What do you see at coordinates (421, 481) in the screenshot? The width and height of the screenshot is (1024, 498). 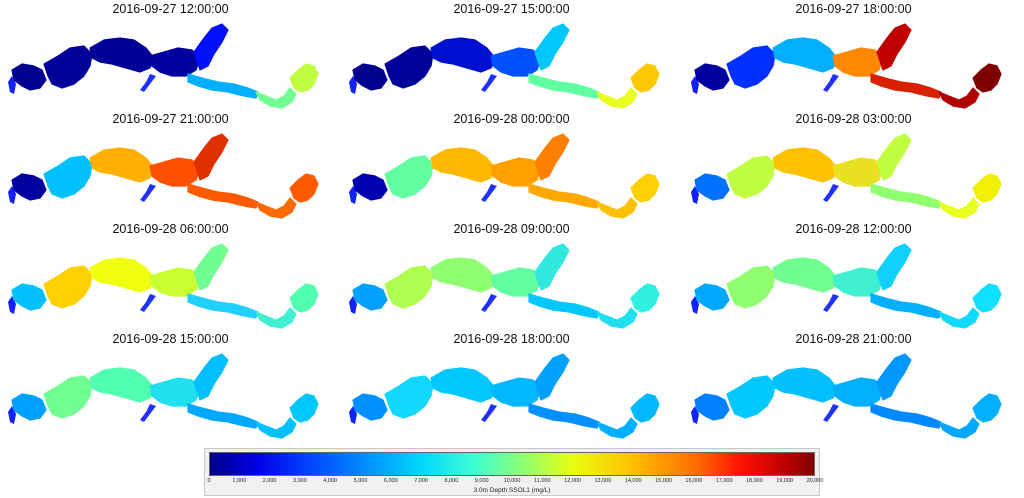 I see `legend-tick-label: 7,000` at bounding box center [421, 481].